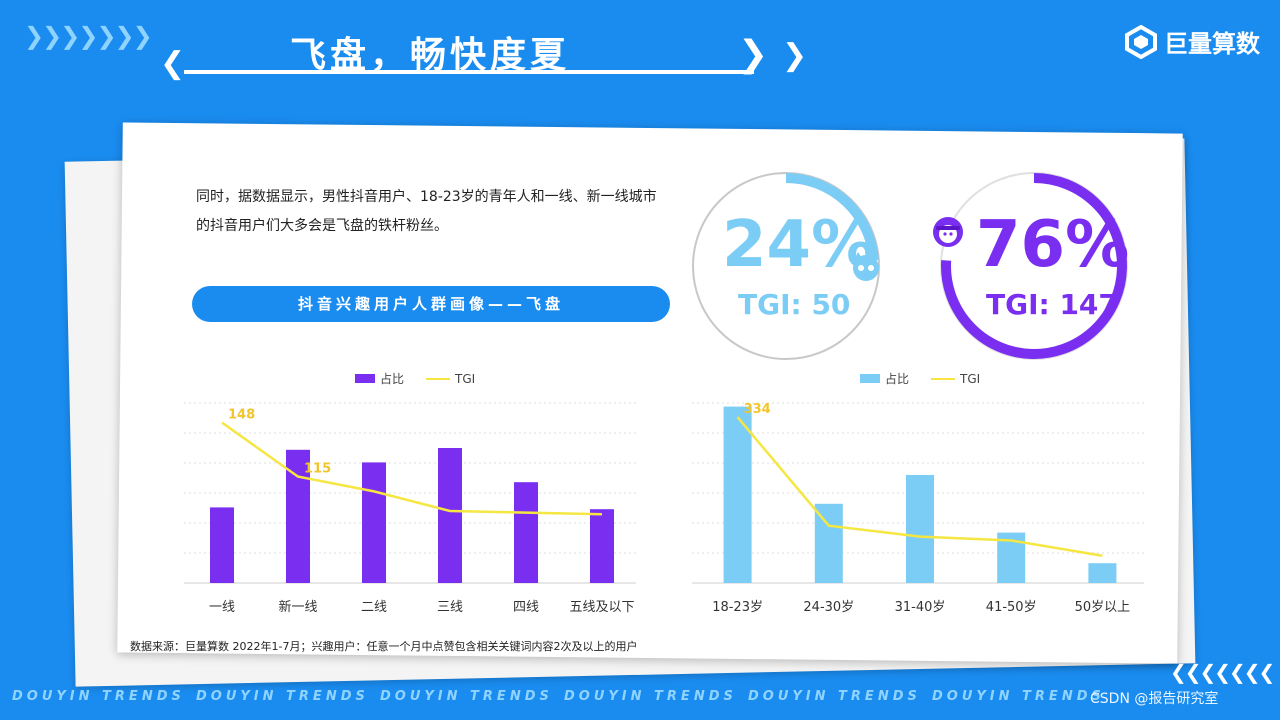 The height and width of the screenshot is (720, 1280). What do you see at coordinates (650, 696) in the screenshot?
I see `footer-trend-4: DOUYIN TRENDS` at bounding box center [650, 696].